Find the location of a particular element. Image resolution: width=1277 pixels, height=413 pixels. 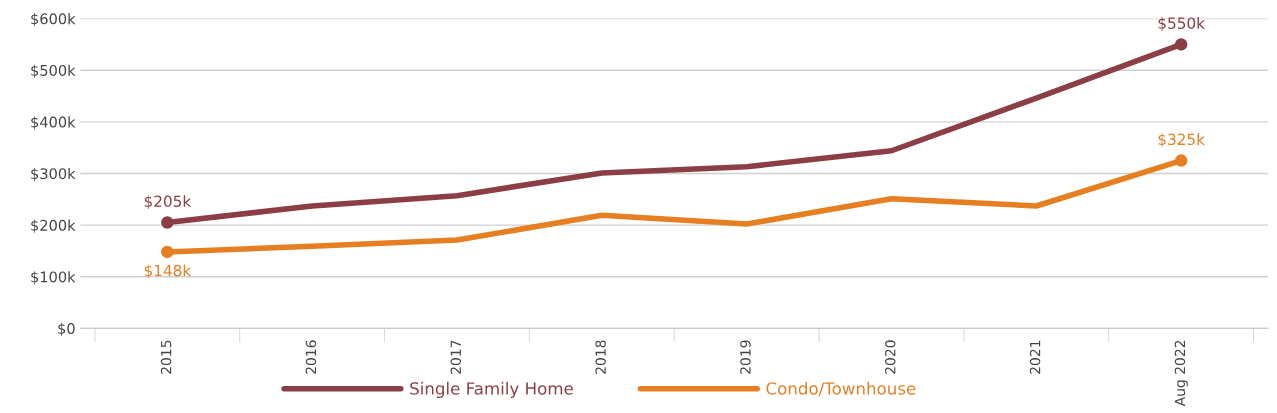

x-tick-label: 2015 is located at coordinates (166, 357).